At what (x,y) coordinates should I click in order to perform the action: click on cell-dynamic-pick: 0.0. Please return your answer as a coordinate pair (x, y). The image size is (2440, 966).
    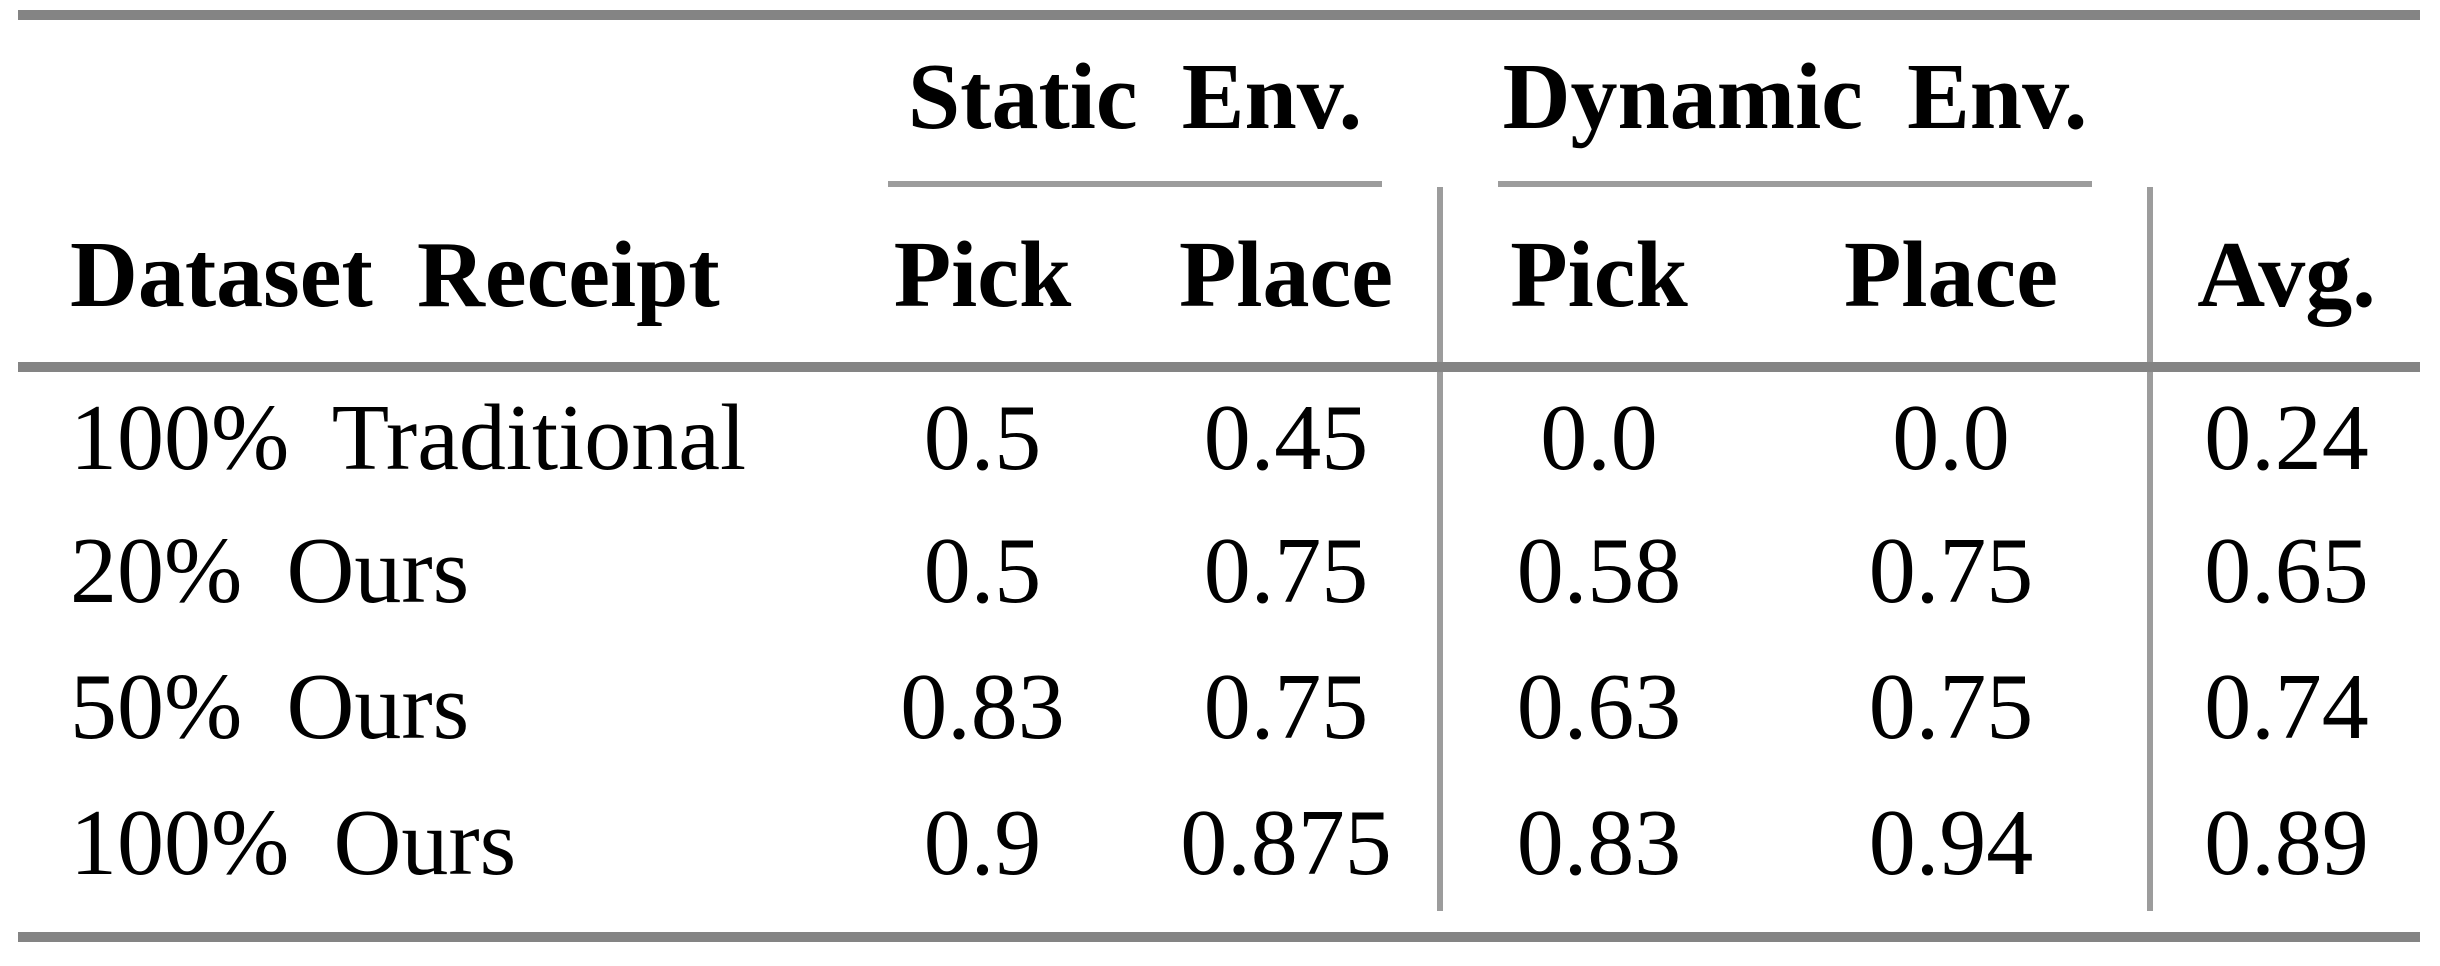
    Looking at the image, I should click on (1596, 435).